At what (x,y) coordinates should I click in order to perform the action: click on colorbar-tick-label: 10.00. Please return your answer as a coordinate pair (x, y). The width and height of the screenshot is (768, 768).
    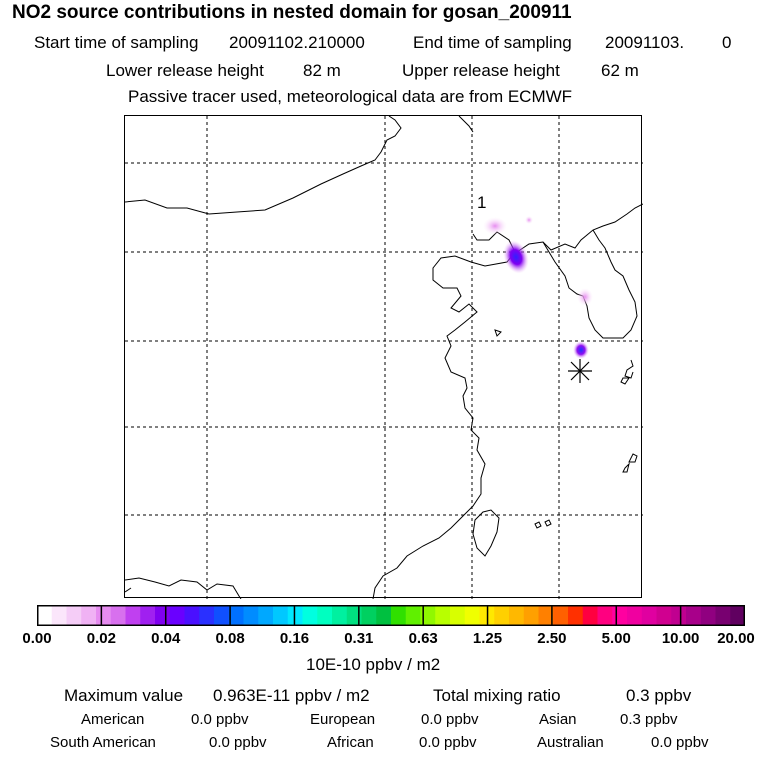
    Looking at the image, I should click on (680, 638).